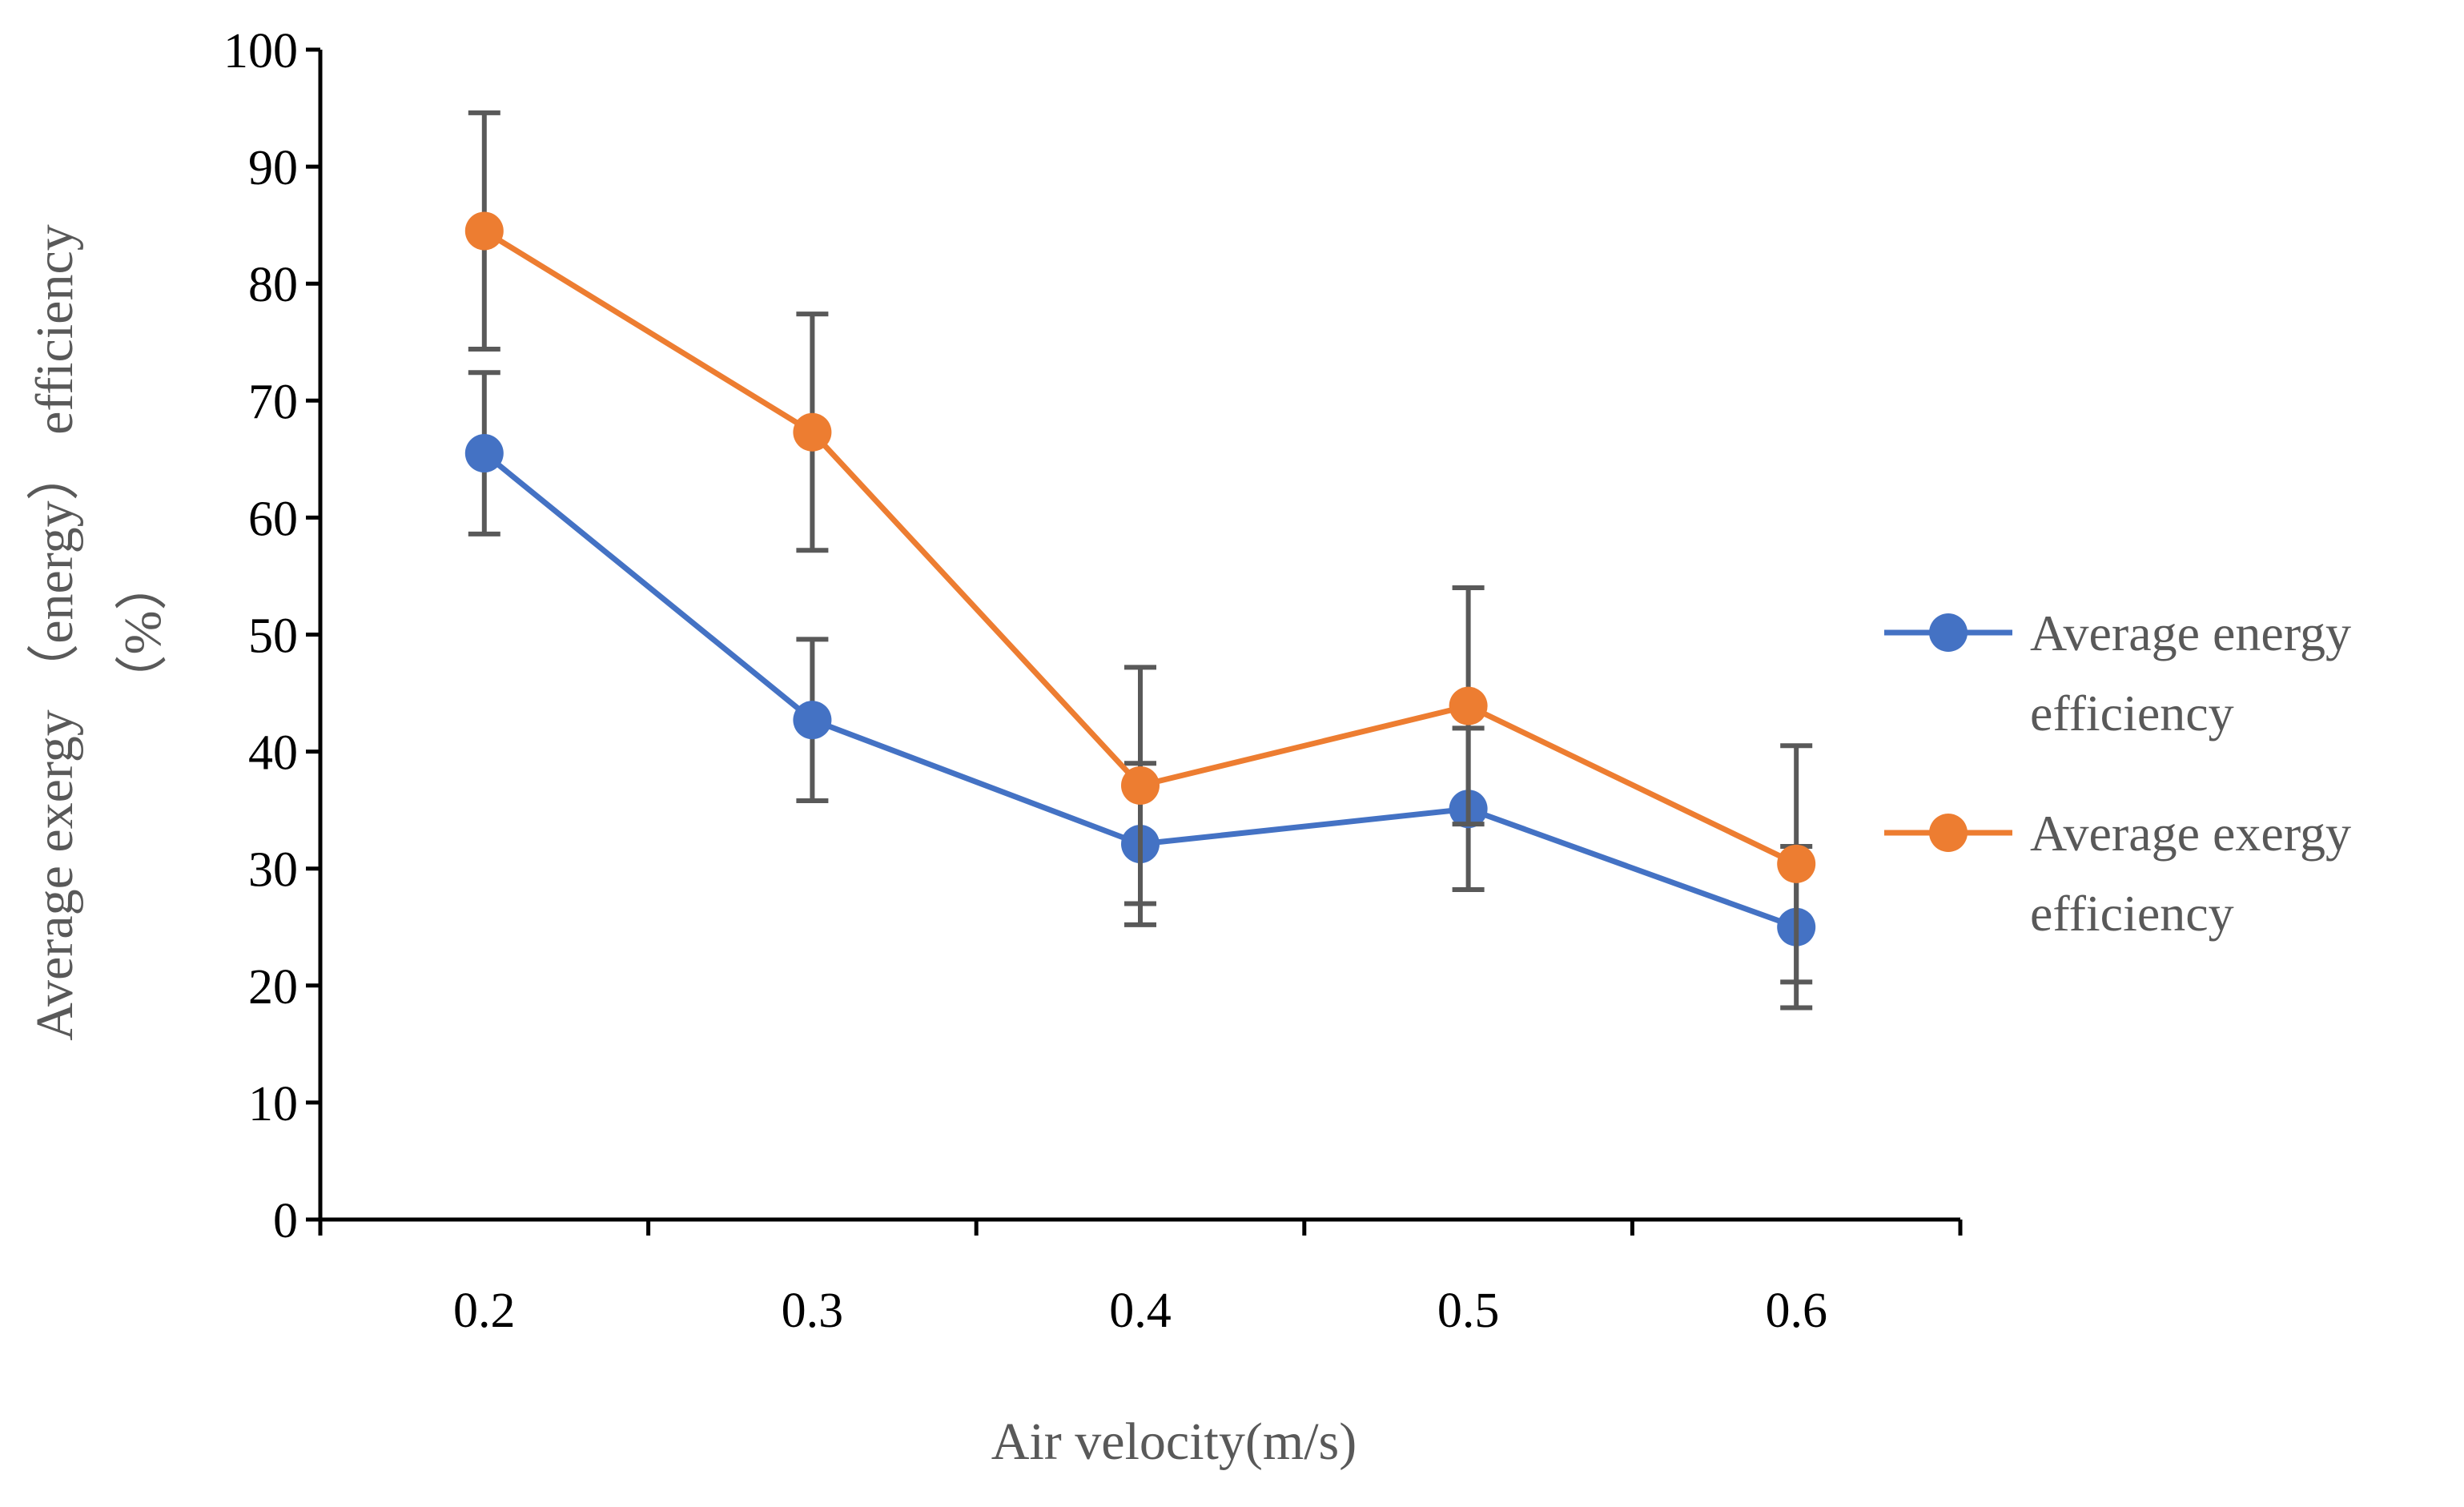  What do you see at coordinates (2190, 833) in the screenshot?
I see `legend-label: Average exergy` at bounding box center [2190, 833].